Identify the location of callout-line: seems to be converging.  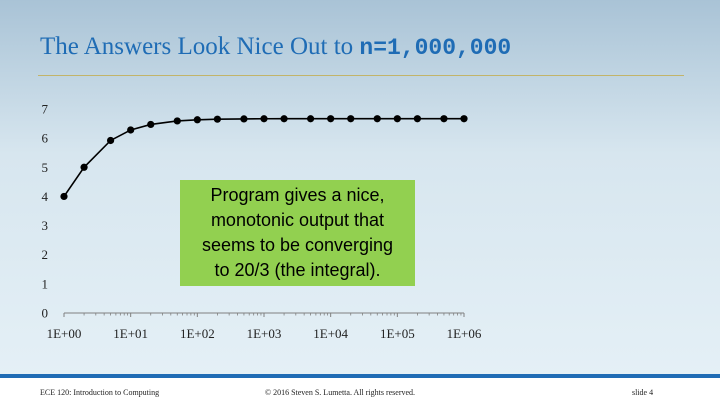
(297, 245).